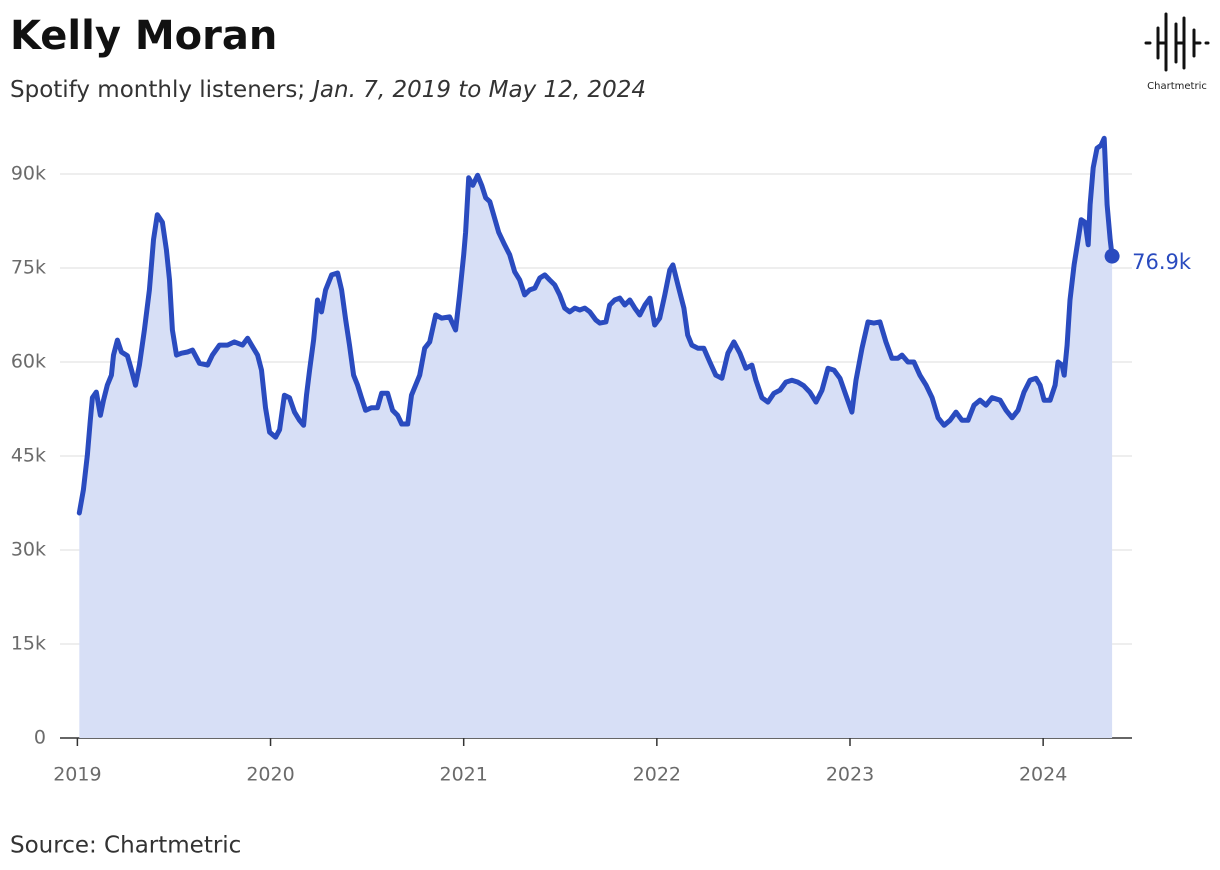 The height and width of the screenshot is (870, 1220). I want to click on x-tick-label: 2024, so click(1043, 775).